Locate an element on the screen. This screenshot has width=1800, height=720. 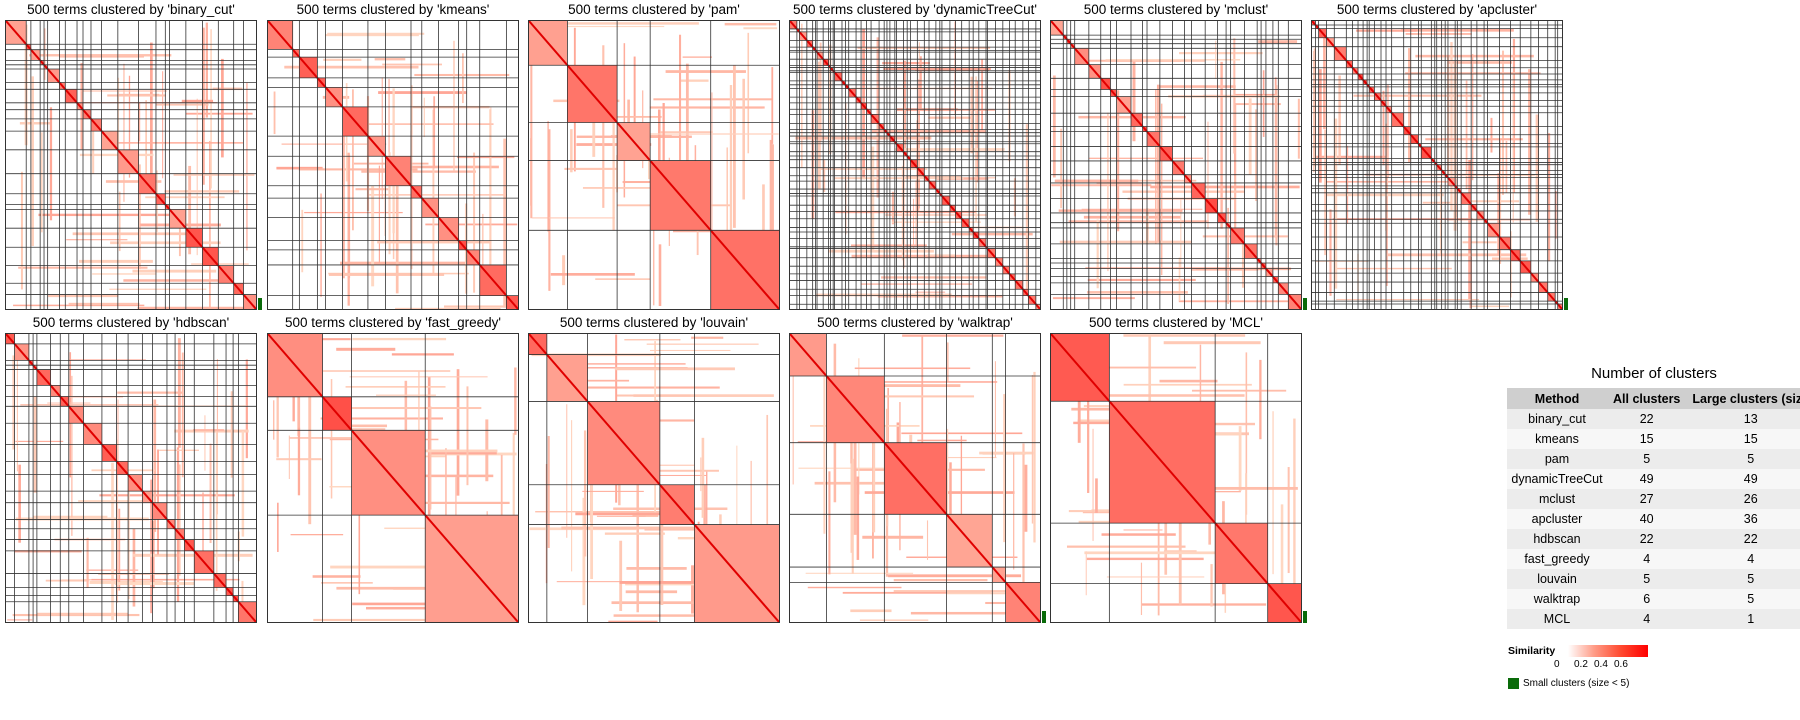
heatmap-panel-hdbscan: 500 terms clustered by 'hdbscan' is located at coordinates (131, 468).